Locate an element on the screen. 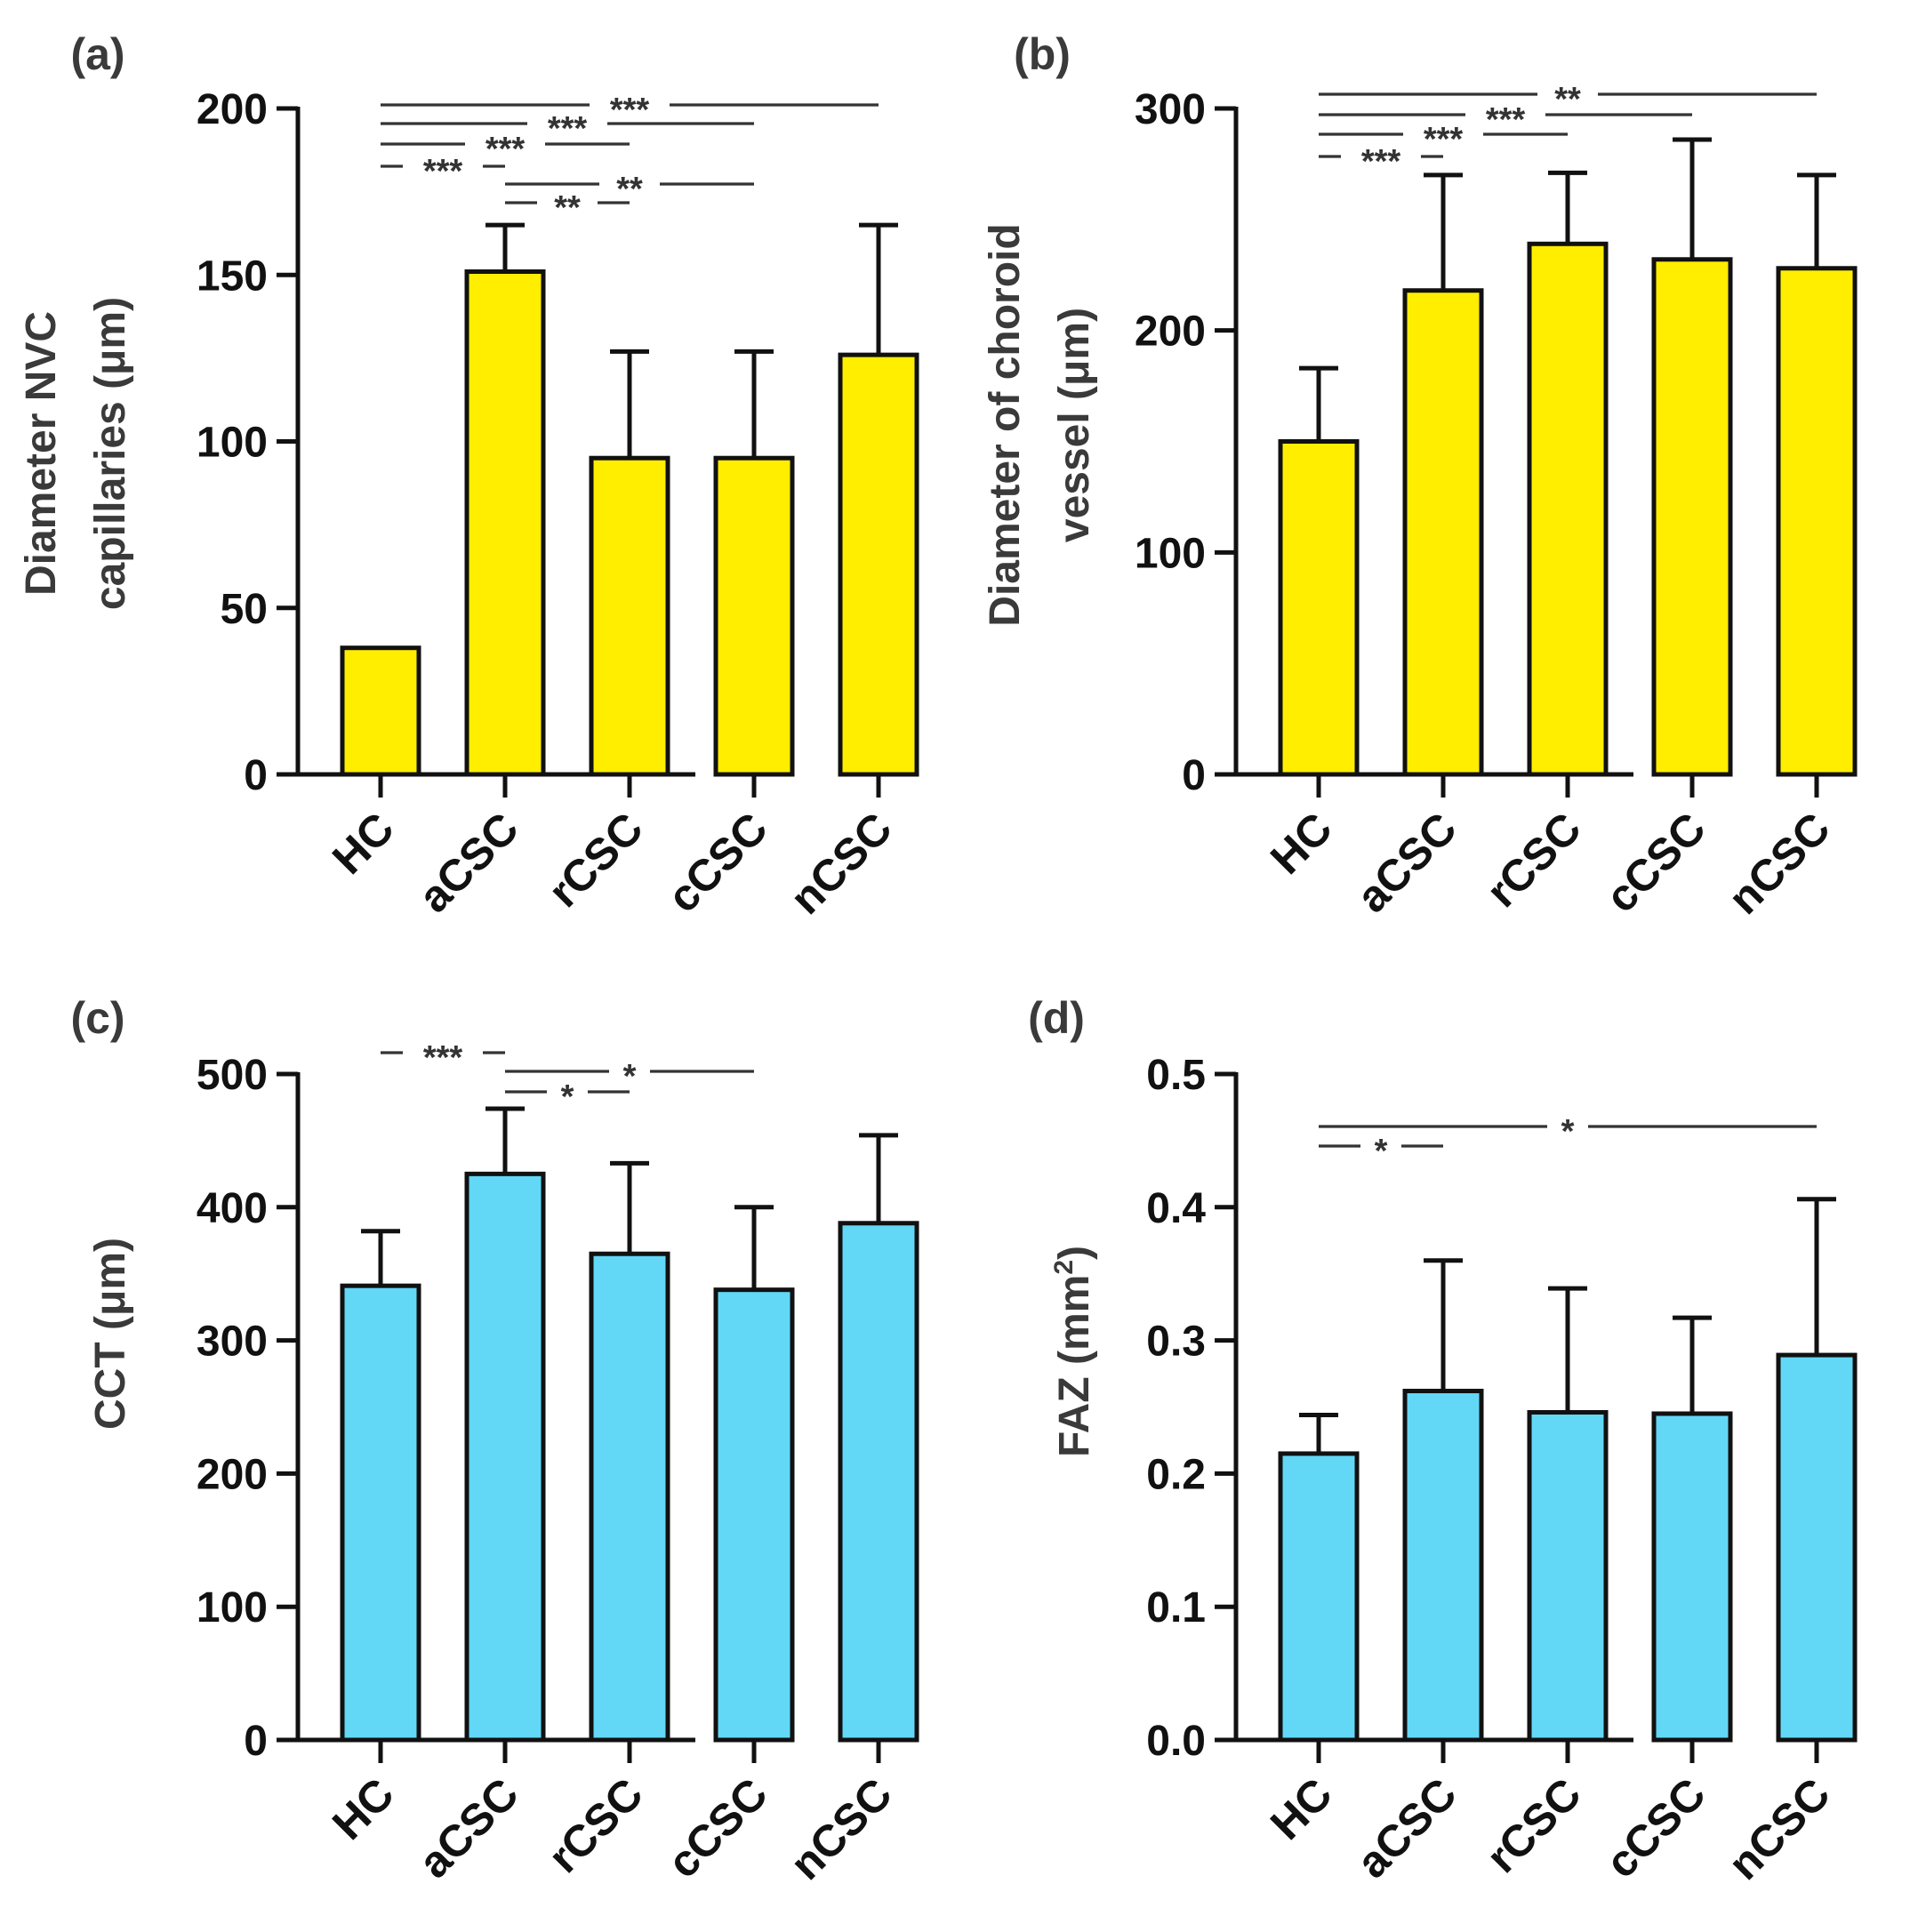 The height and width of the screenshot is (1932, 1926). panel-letter: (a) is located at coordinates (97, 54).